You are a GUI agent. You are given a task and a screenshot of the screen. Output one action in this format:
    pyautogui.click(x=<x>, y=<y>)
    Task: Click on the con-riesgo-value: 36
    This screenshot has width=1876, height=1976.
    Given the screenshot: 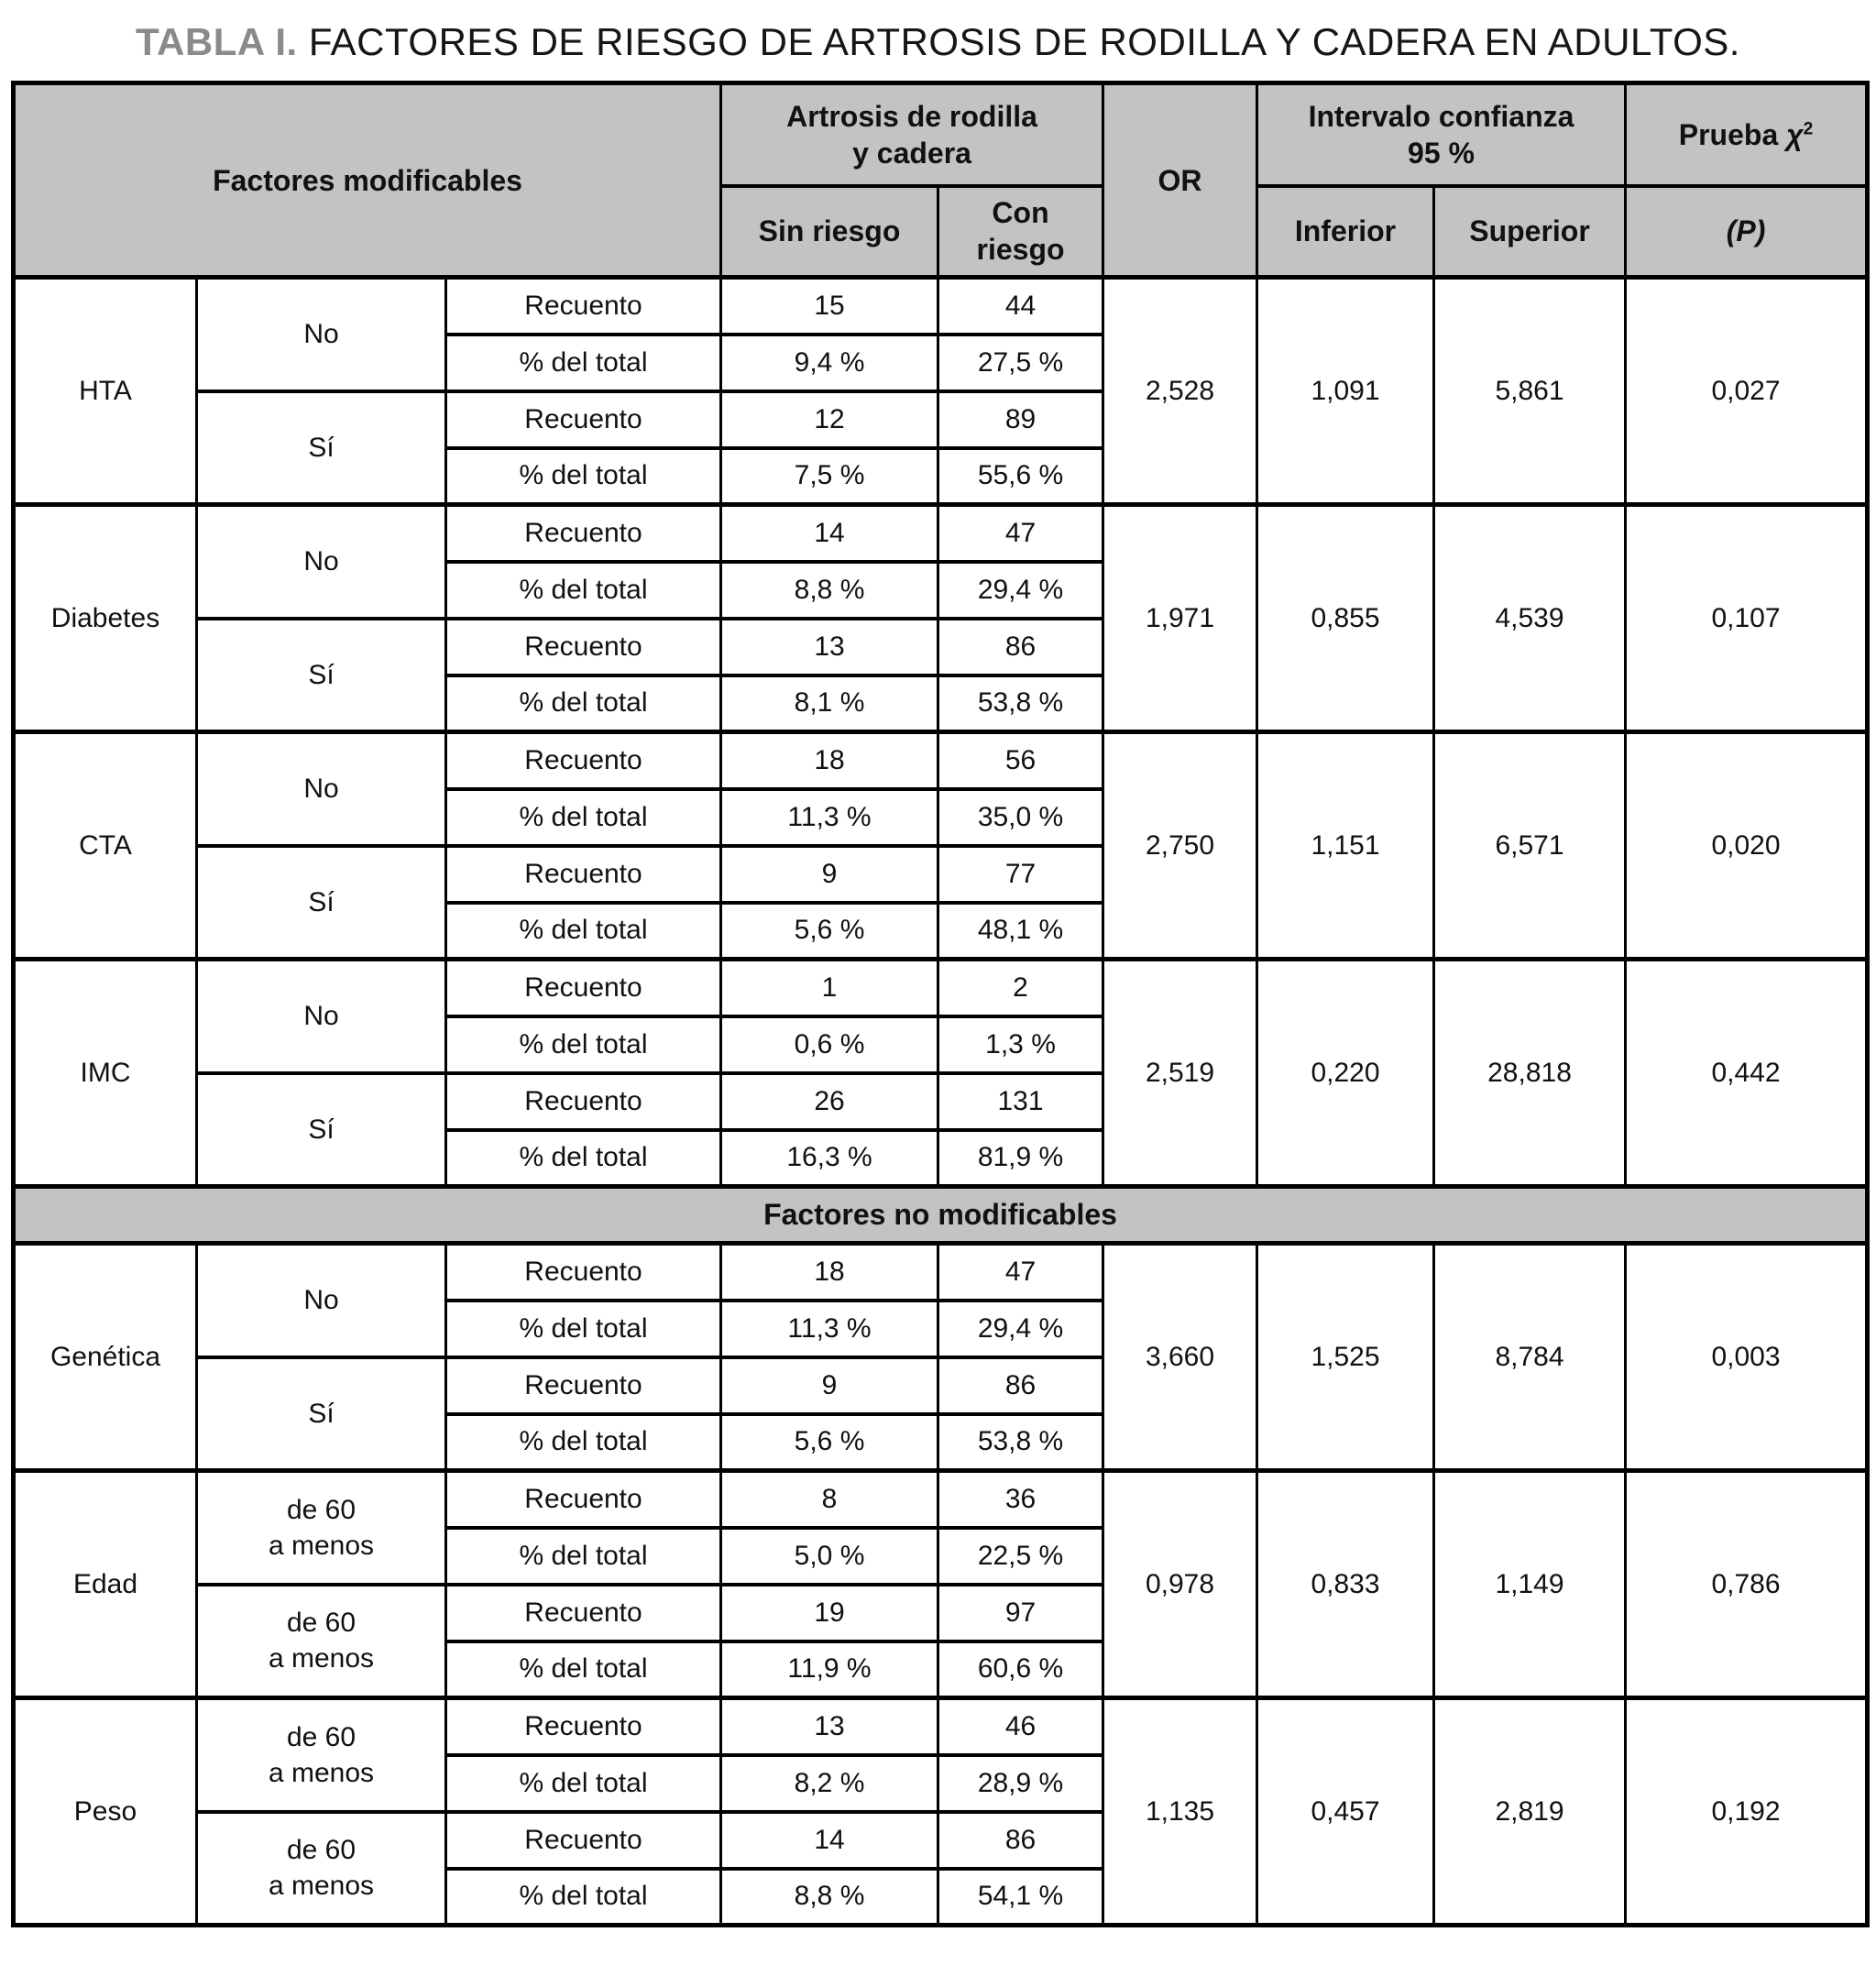 What is the action you would take?
    pyautogui.click(x=1021, y=1499)
    